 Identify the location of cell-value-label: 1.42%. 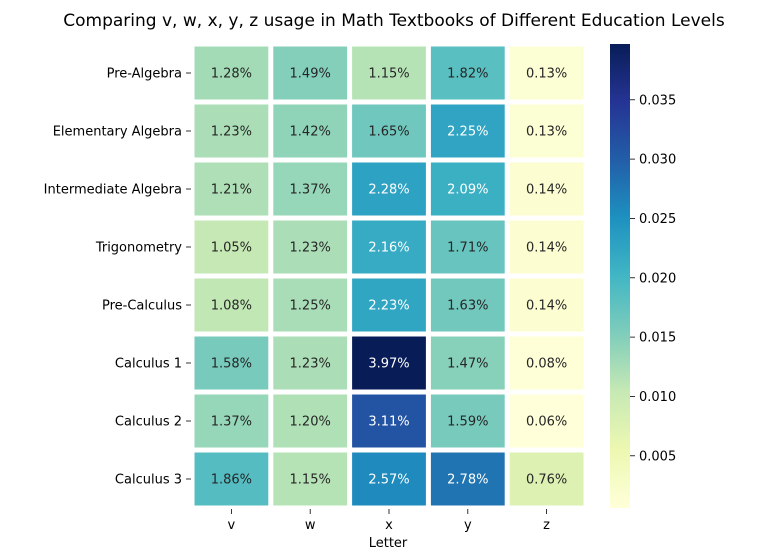
(310, 132).